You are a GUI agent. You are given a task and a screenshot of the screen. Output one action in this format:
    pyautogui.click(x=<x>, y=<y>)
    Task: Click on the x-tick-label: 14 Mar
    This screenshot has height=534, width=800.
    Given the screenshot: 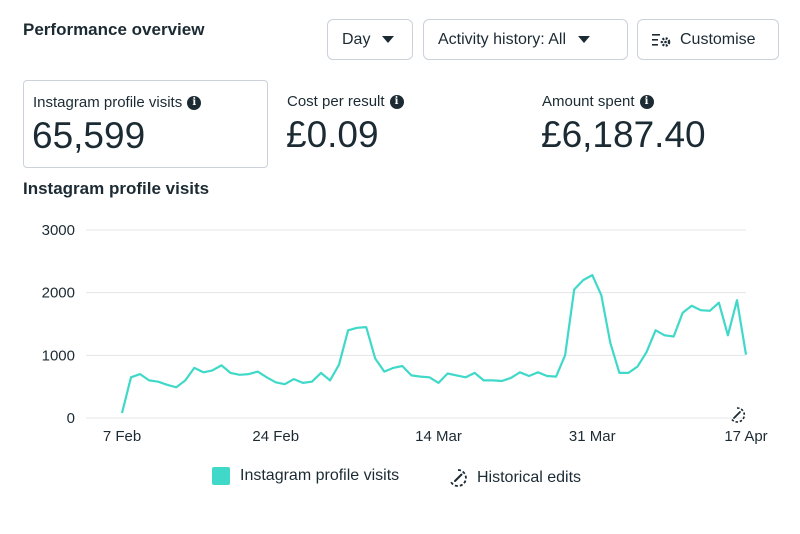 What is the action you would take?
    pyautogui.click(x=438, y=436)
    